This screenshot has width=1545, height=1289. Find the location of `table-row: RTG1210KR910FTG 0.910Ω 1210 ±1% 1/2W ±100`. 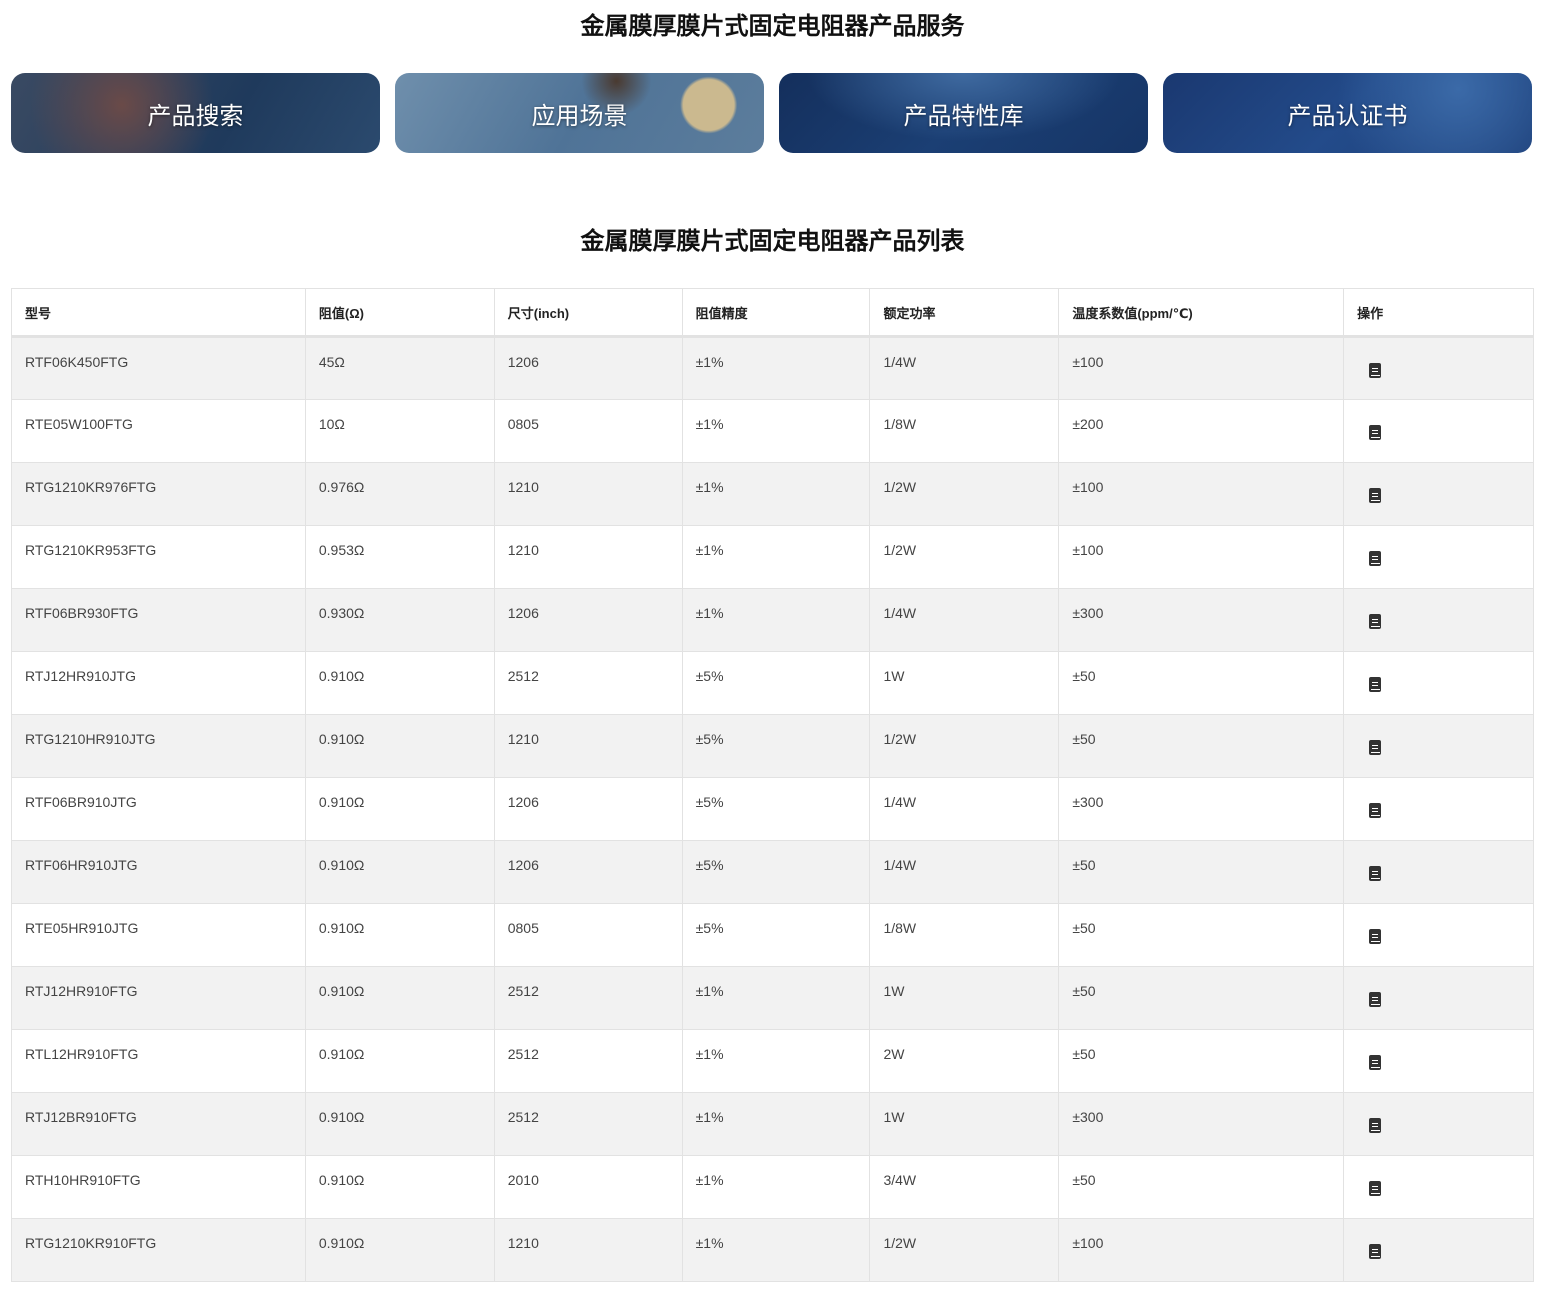

table-row: RTG1210KR910FTG 0.910Ω 1210 ±1% 1/2W ±100 is located at coordinates (772, 1250).